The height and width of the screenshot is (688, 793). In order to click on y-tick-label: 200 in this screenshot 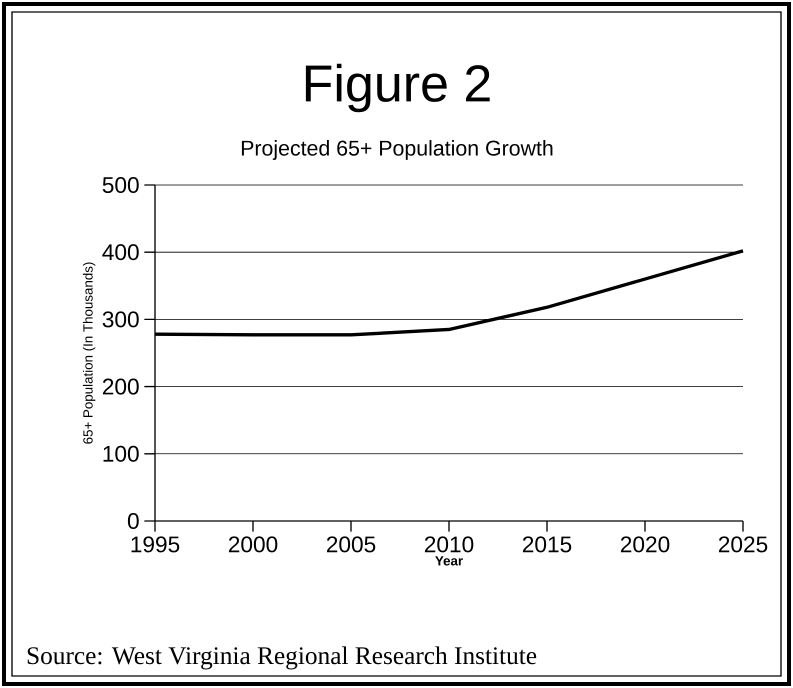, I will do `click(120, 386)`.